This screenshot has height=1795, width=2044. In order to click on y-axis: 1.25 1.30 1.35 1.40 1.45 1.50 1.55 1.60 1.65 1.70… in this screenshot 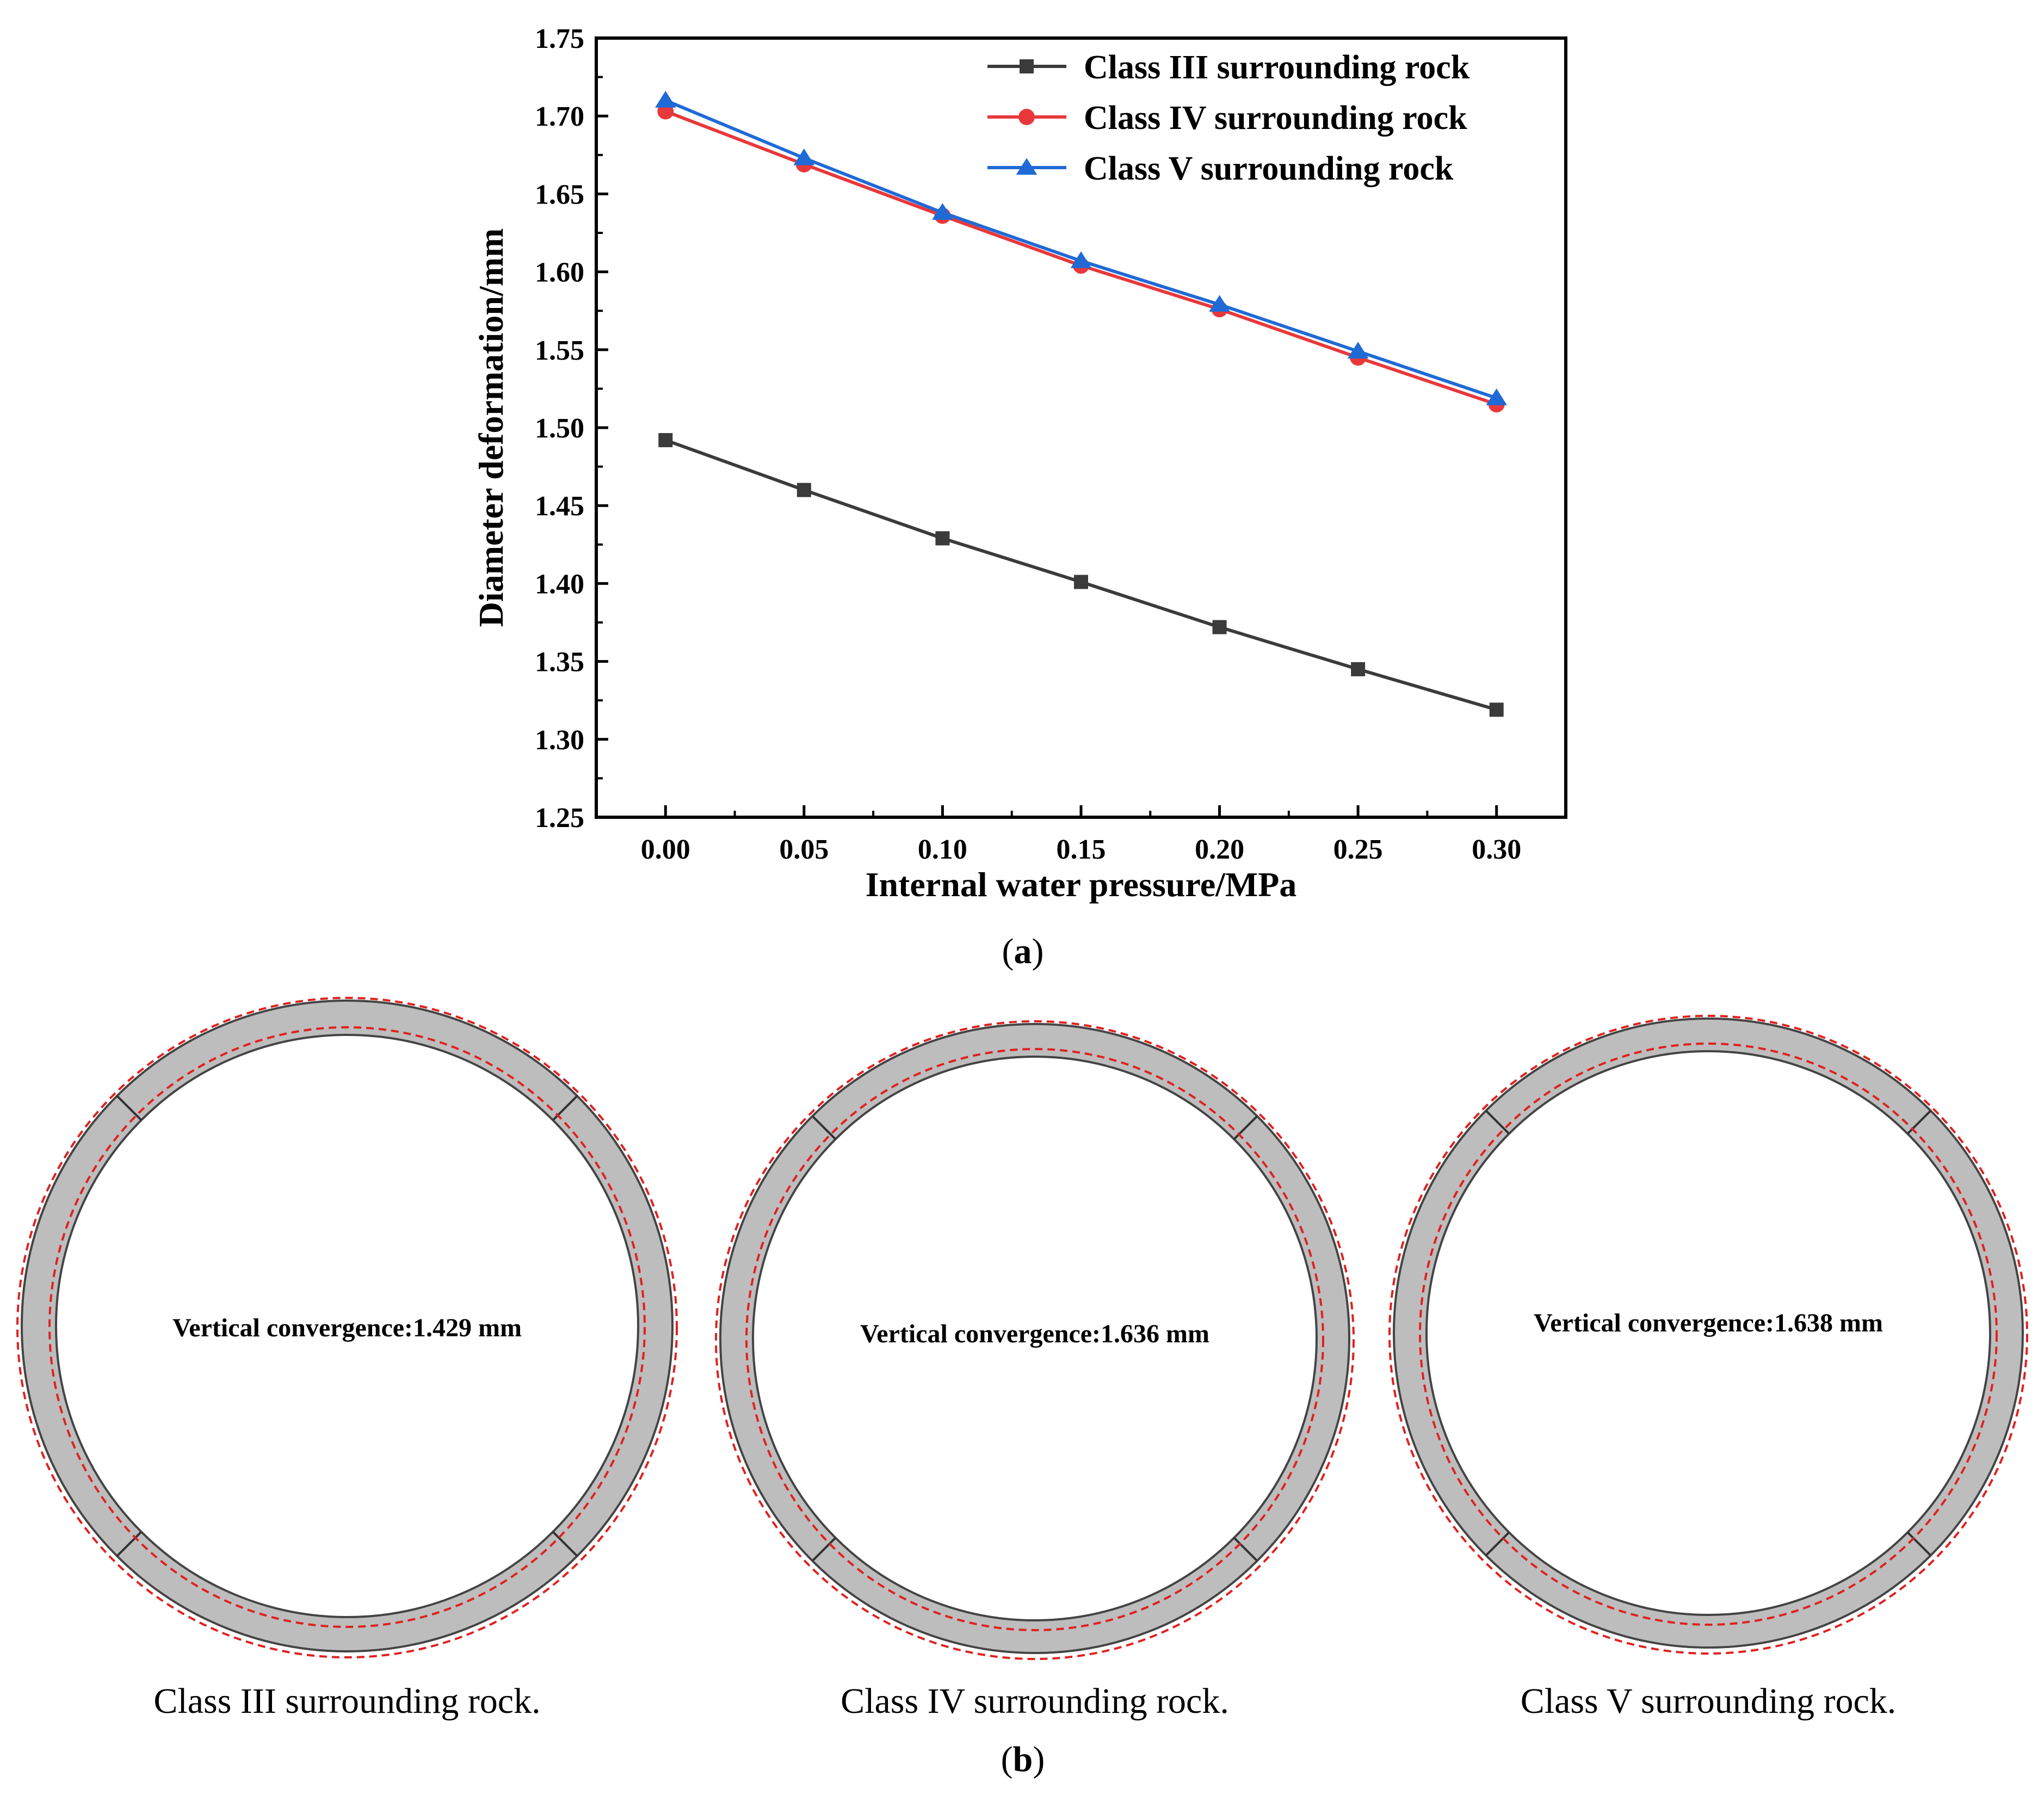, I will do `click(571, 428)`.